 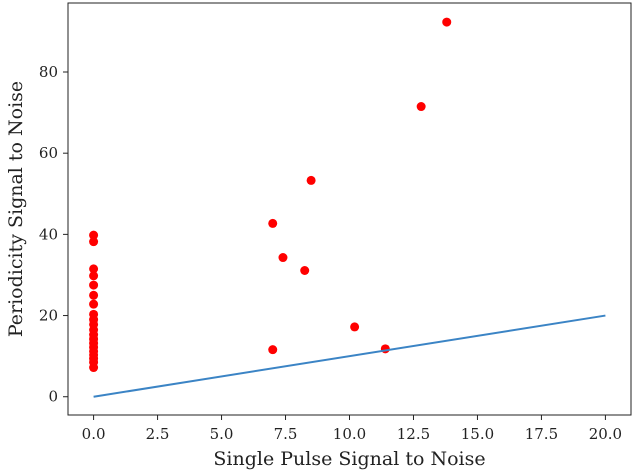 I want to click on x-tick-label: 12.5, so click(x=413, y=434).